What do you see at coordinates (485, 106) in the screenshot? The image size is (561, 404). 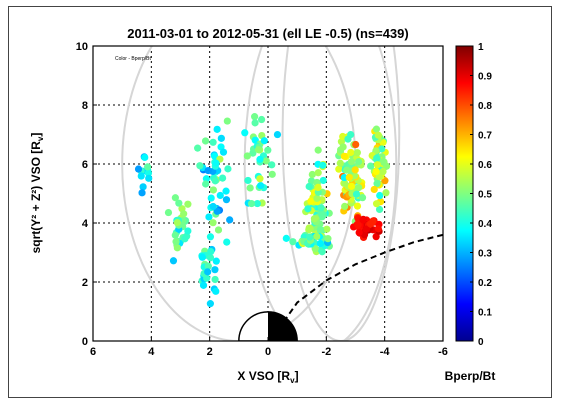 I see `colorbar-tick-label: 0.8` at bounding box center [485, 106].